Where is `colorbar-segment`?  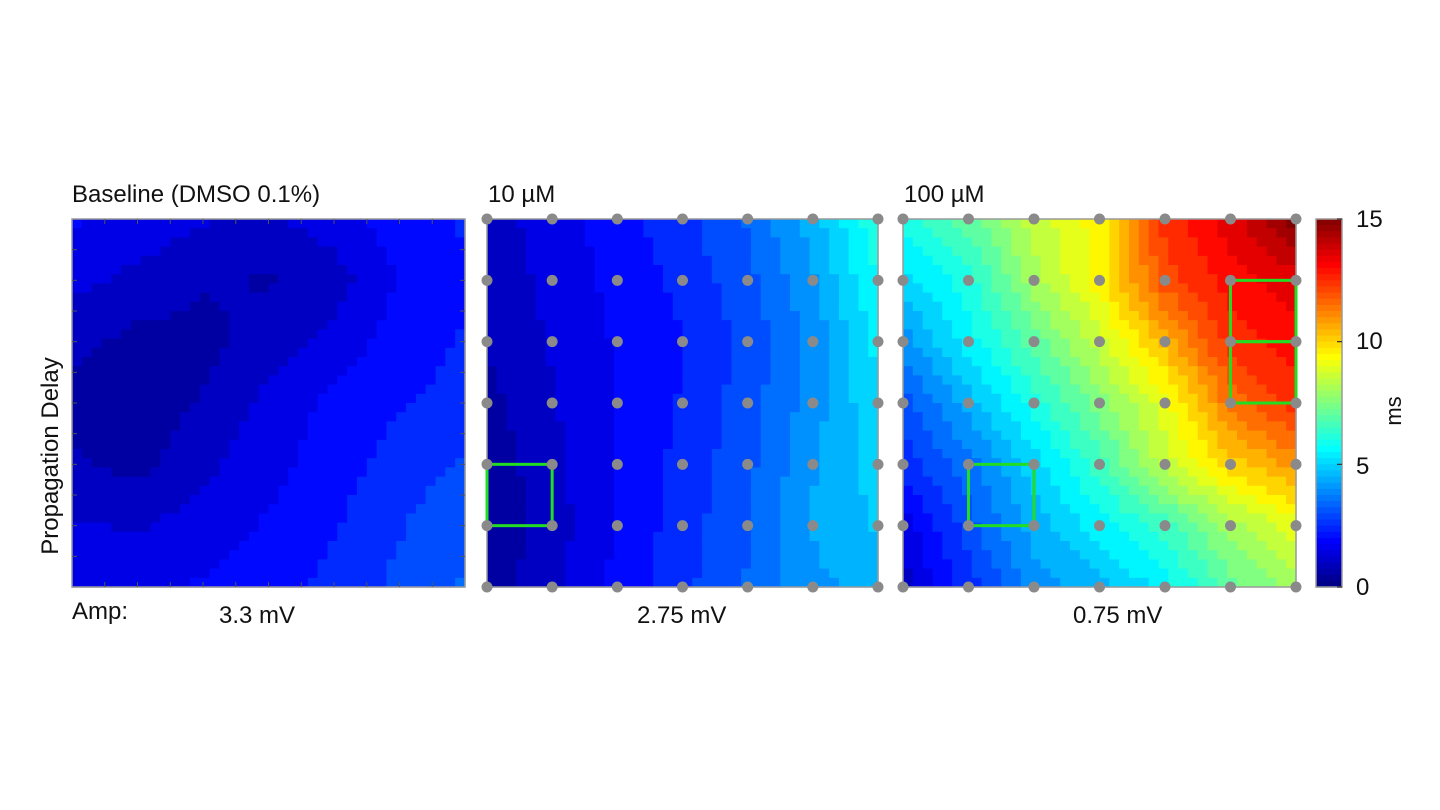 colorbar-segment is located at coordinates (1329, 382).